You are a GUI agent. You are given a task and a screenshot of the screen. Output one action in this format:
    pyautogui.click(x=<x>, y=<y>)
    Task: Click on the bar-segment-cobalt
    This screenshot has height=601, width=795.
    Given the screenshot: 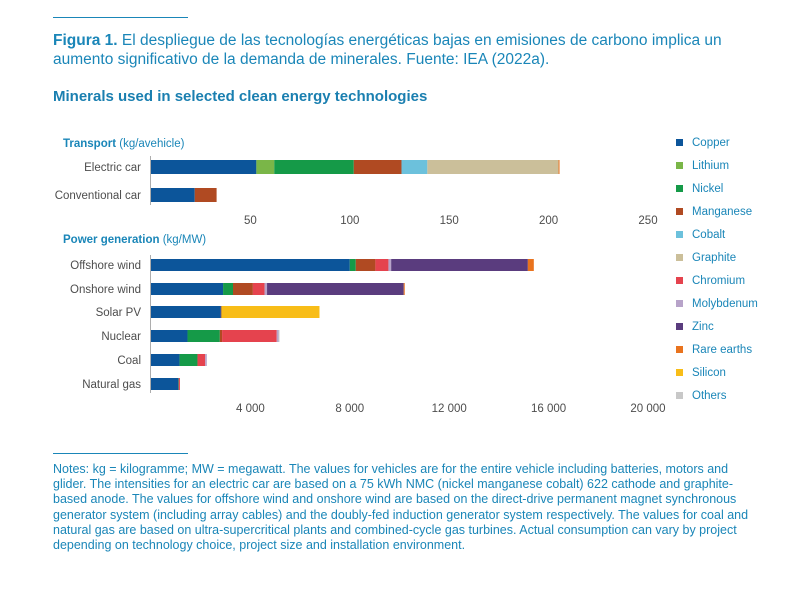 What is the action you would take?
    pyautogui.click(x=414, y=167)
    